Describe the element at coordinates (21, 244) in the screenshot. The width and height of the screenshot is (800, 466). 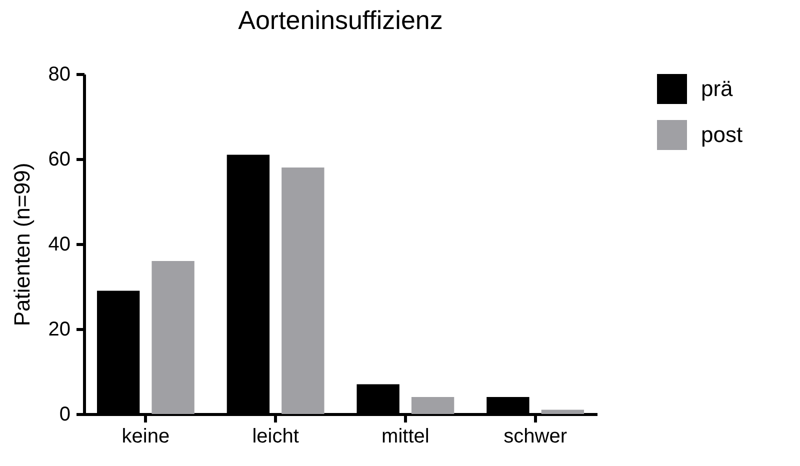
I see `y-axis-title: Patienten (n=99)` at that location.